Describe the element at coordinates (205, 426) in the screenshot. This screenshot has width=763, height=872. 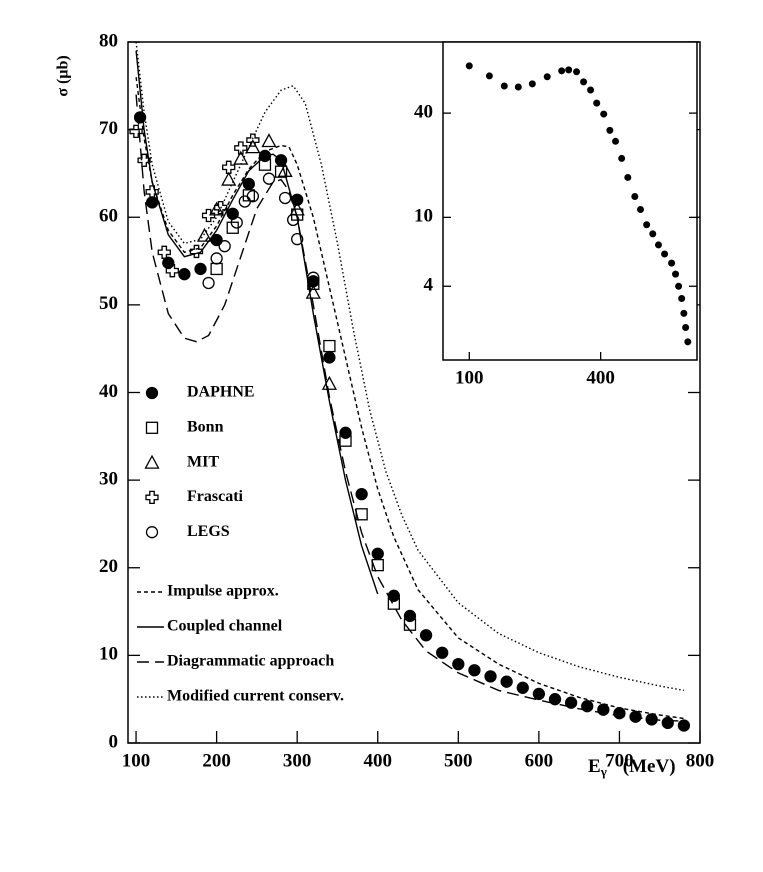
I see `legend-label: Bonn` at that location.